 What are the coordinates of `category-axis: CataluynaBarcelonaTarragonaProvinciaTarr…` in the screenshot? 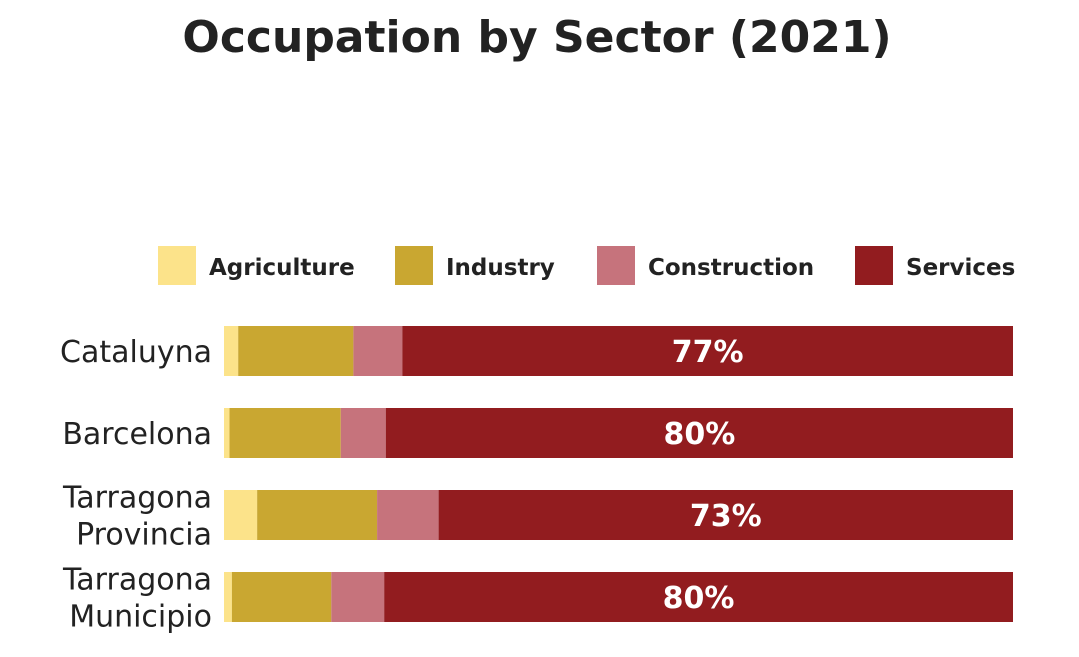 It's located at (136, 485).